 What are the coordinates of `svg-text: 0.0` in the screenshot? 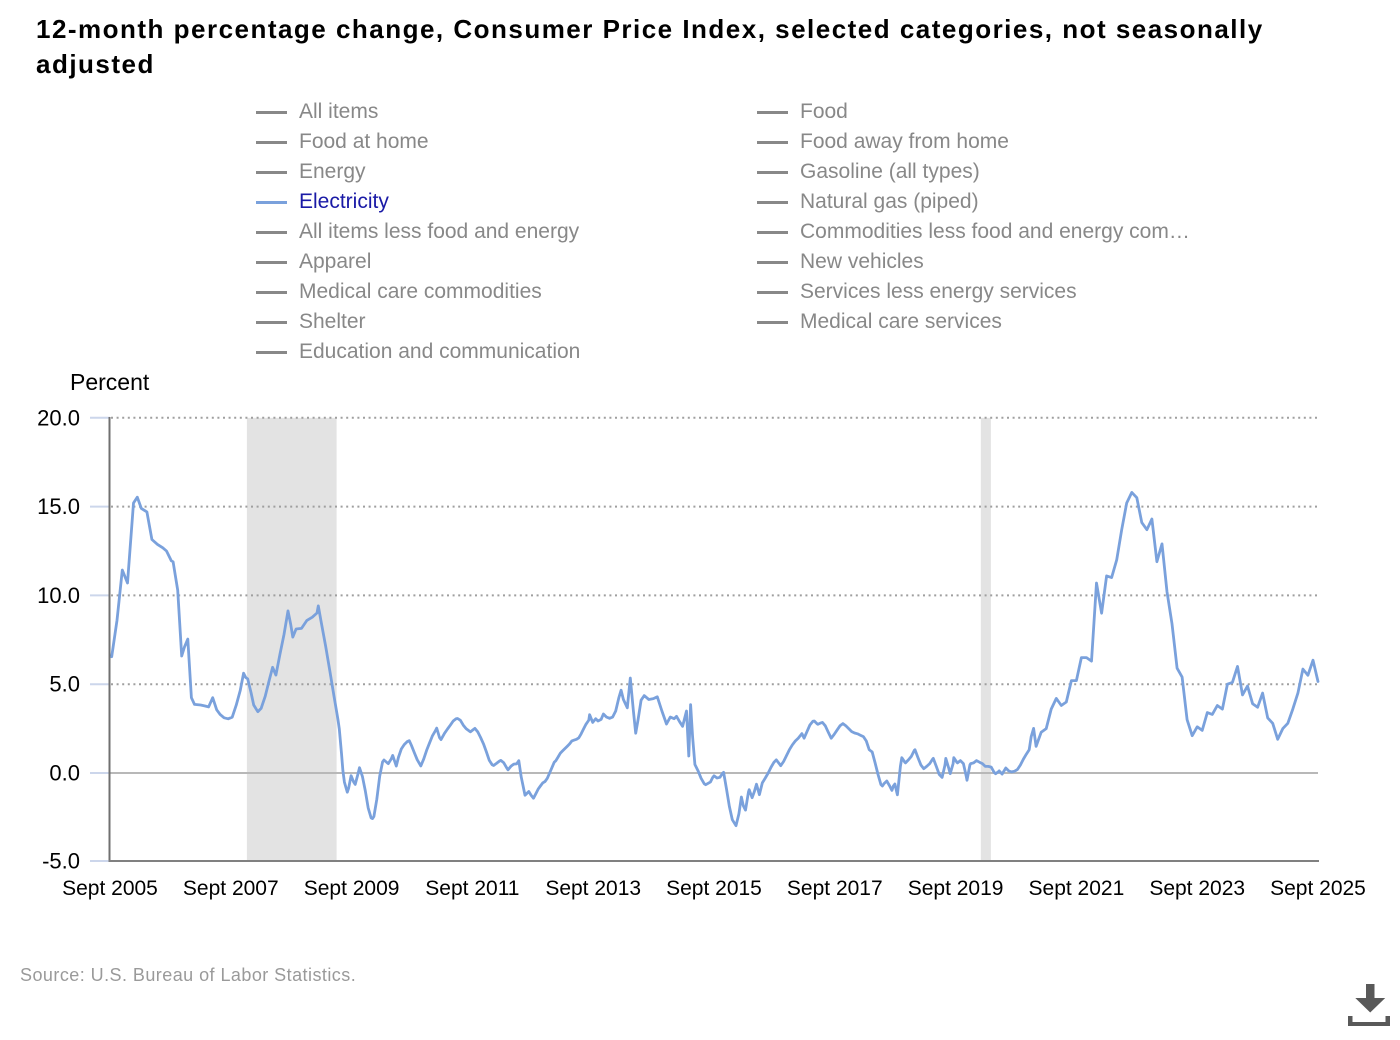 It's located at (64, 773).